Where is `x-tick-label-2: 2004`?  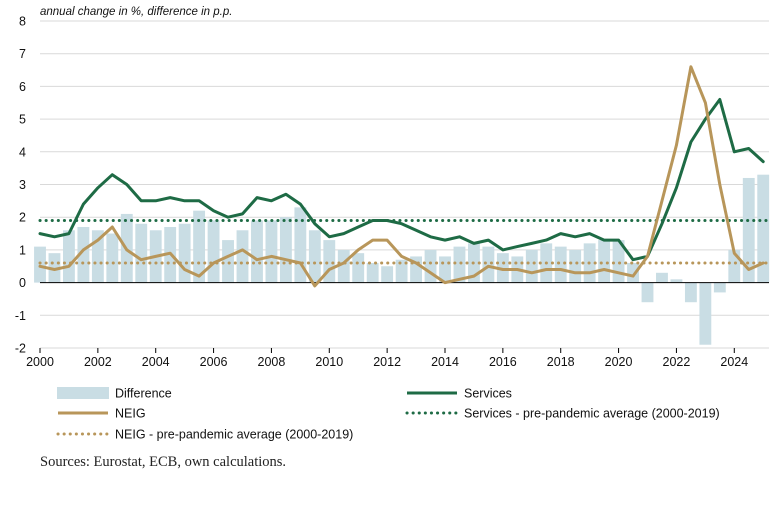 x-tick-label-2: 2004 is located at coordinates (156, 362).